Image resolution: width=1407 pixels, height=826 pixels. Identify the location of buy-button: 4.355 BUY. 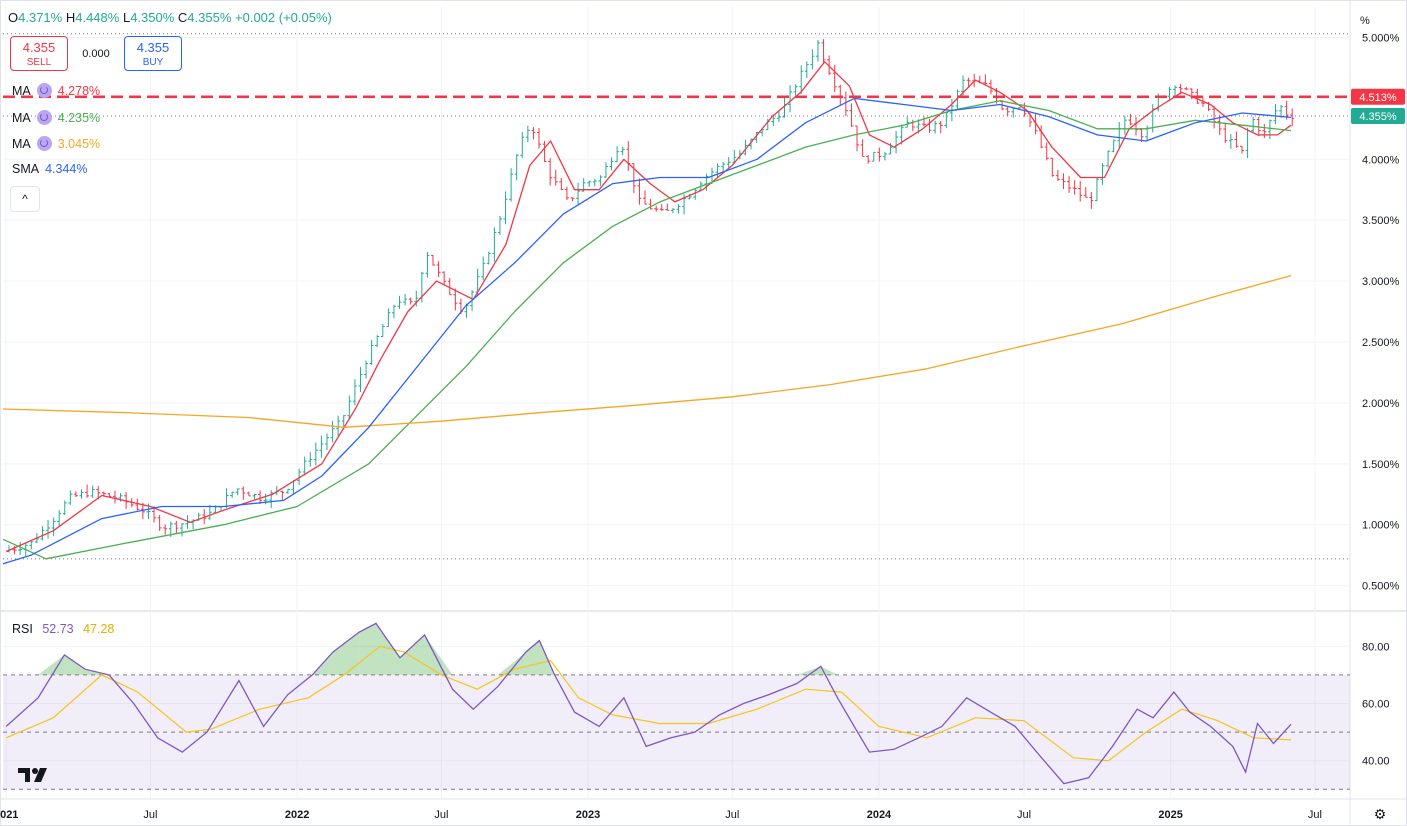
(153, 53).